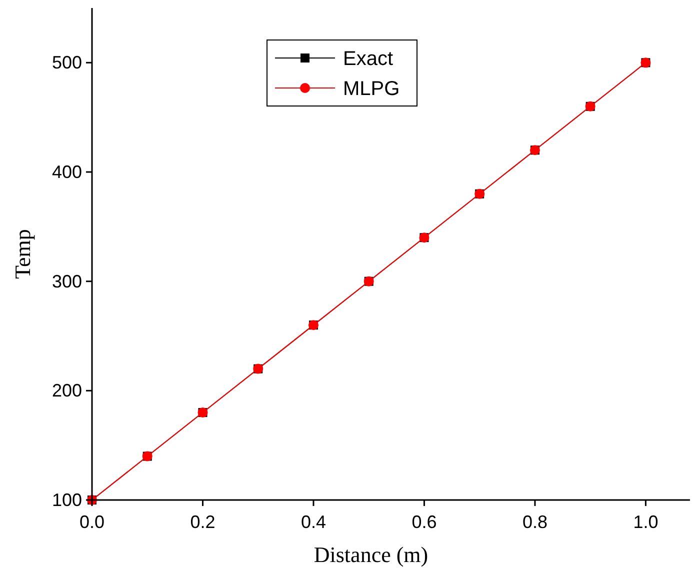 This screenshot has height=574, width=694. I want to click on x-tick-label: 0.8, so click(535, 522).